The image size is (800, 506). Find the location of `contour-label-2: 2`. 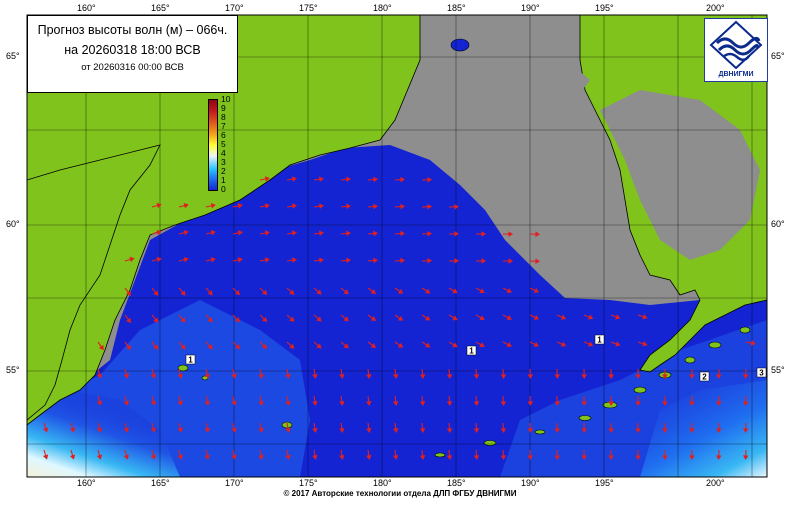

contour-label-2: 2 is located at coordinates (704, 377).